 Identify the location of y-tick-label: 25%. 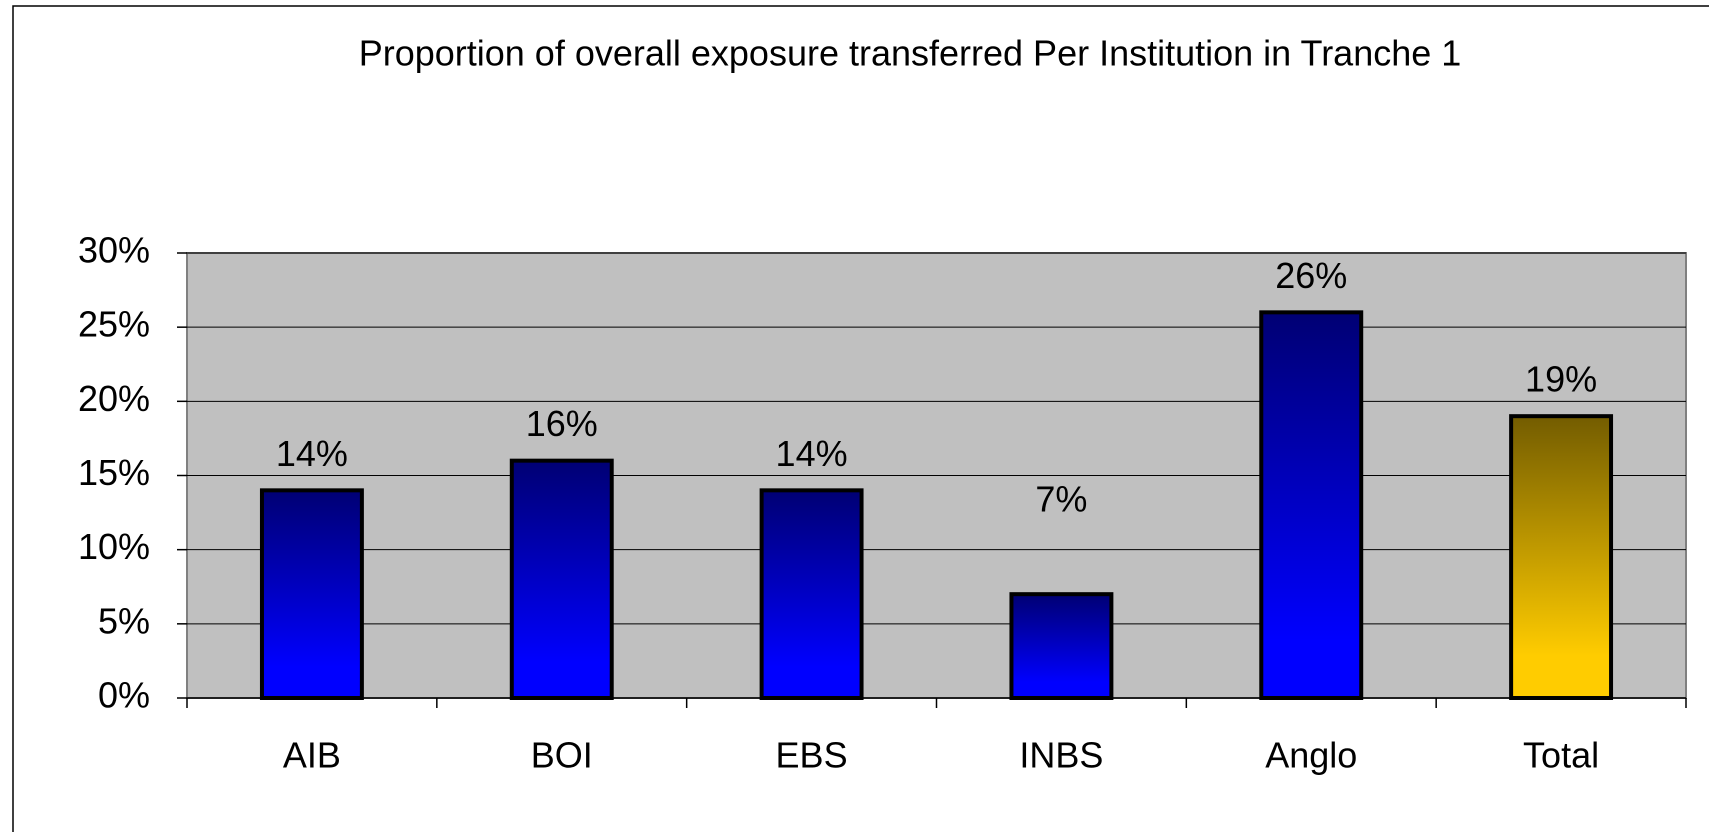
(114, 324).